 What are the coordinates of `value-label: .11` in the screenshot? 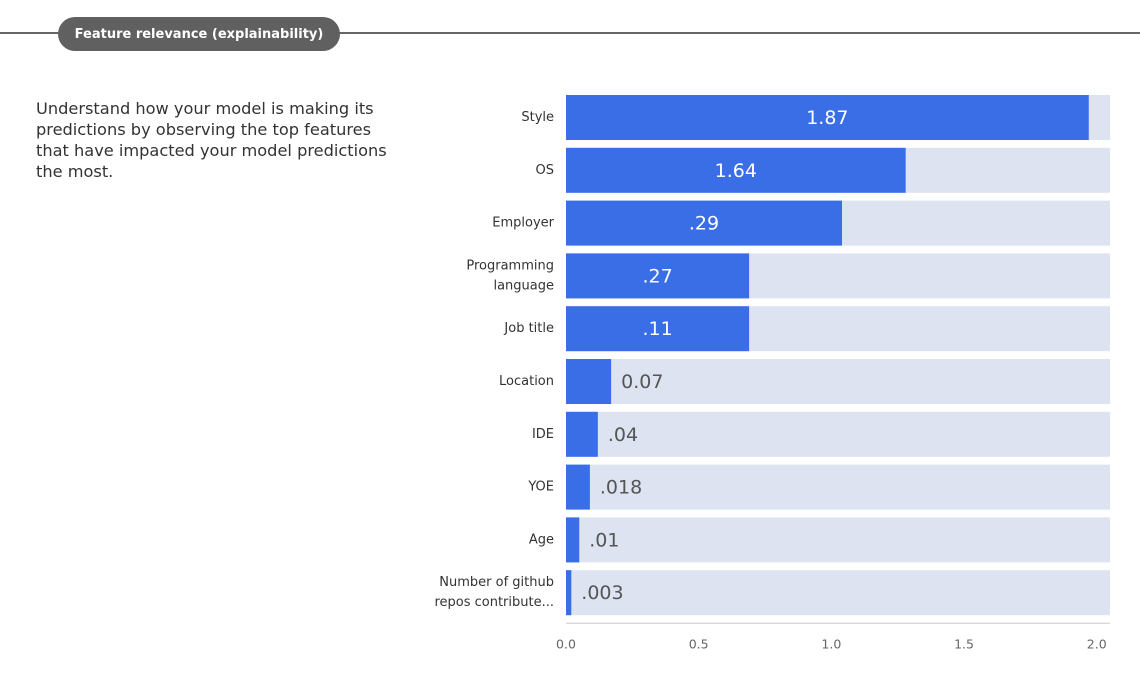 It's located at (657, 329).